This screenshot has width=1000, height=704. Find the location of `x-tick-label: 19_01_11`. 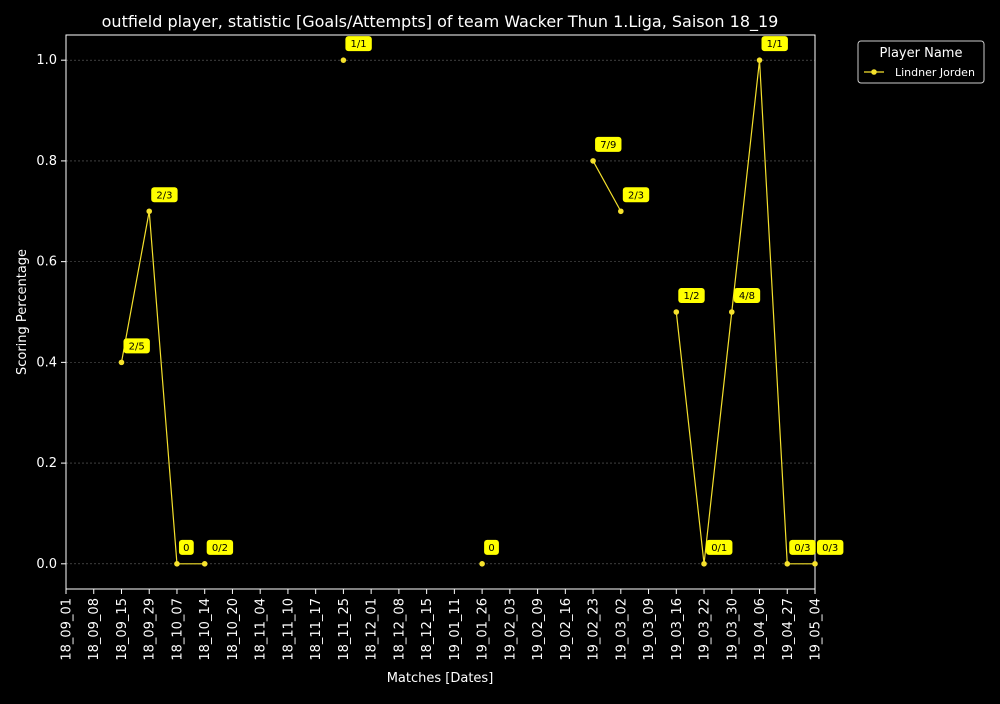

x-tick-label: 19_01_11 is located at coordinates (455, 629).